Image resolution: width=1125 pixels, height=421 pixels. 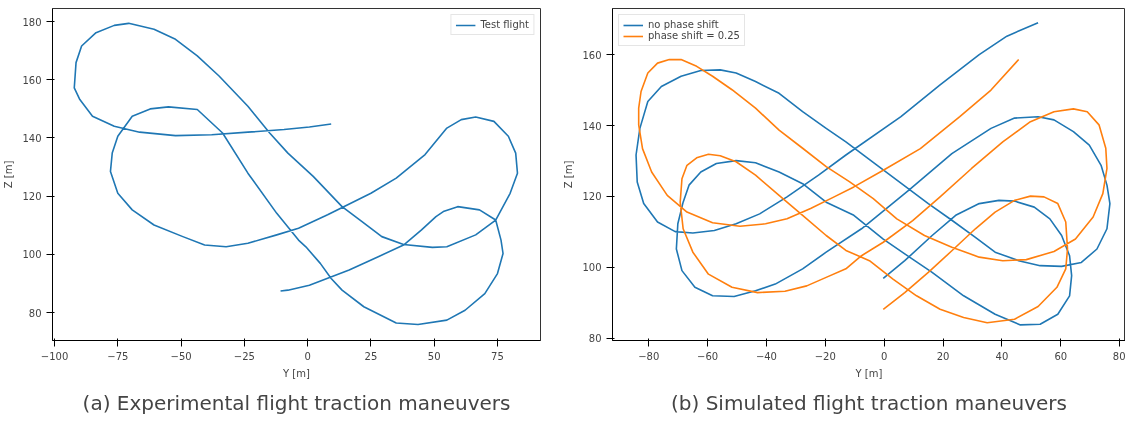 I want to click on x-tick-label: −25, so click(x=244, y=356).